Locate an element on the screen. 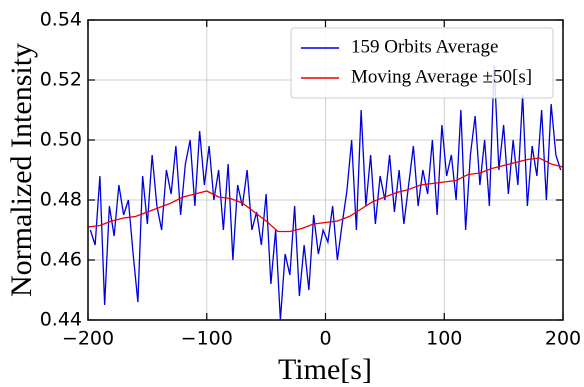 This screenshot has height=387, width=584. y-tick-label: 0.54 is located at coordinates (61, 20).